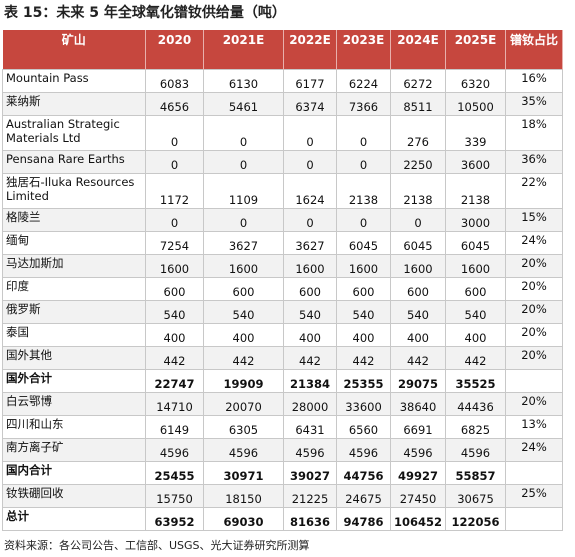  What do you see at coordinates (174, 381) in the screenshot?
I see `value-cell: 22747` at bounding box center [174, 381].